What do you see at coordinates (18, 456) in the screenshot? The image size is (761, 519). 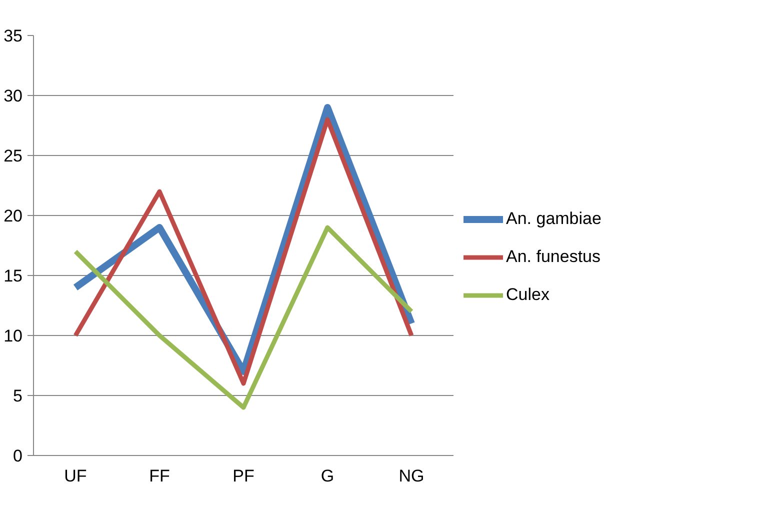 I see `y-tick-label: 0` at bounding box center [18, 456].